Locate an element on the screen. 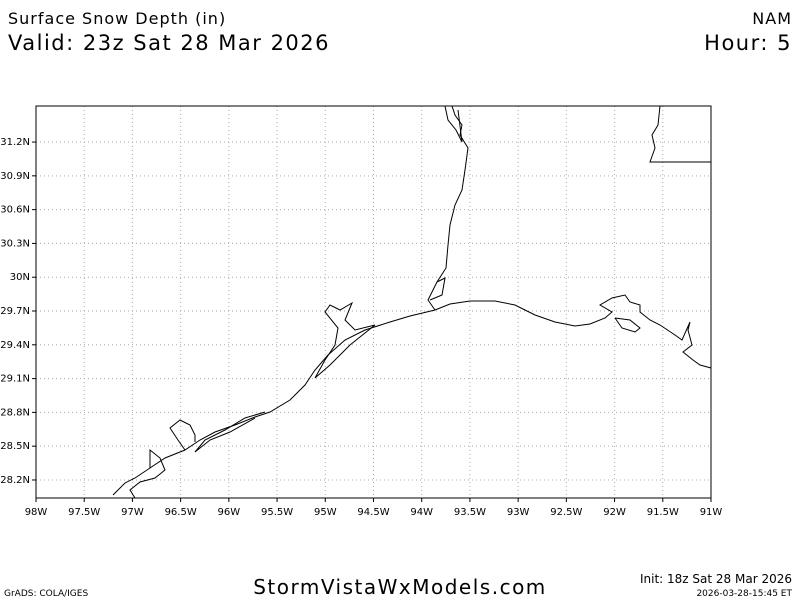  timestamp: 2026-03-28-15:45 ET is located at coordinates (744, 594).